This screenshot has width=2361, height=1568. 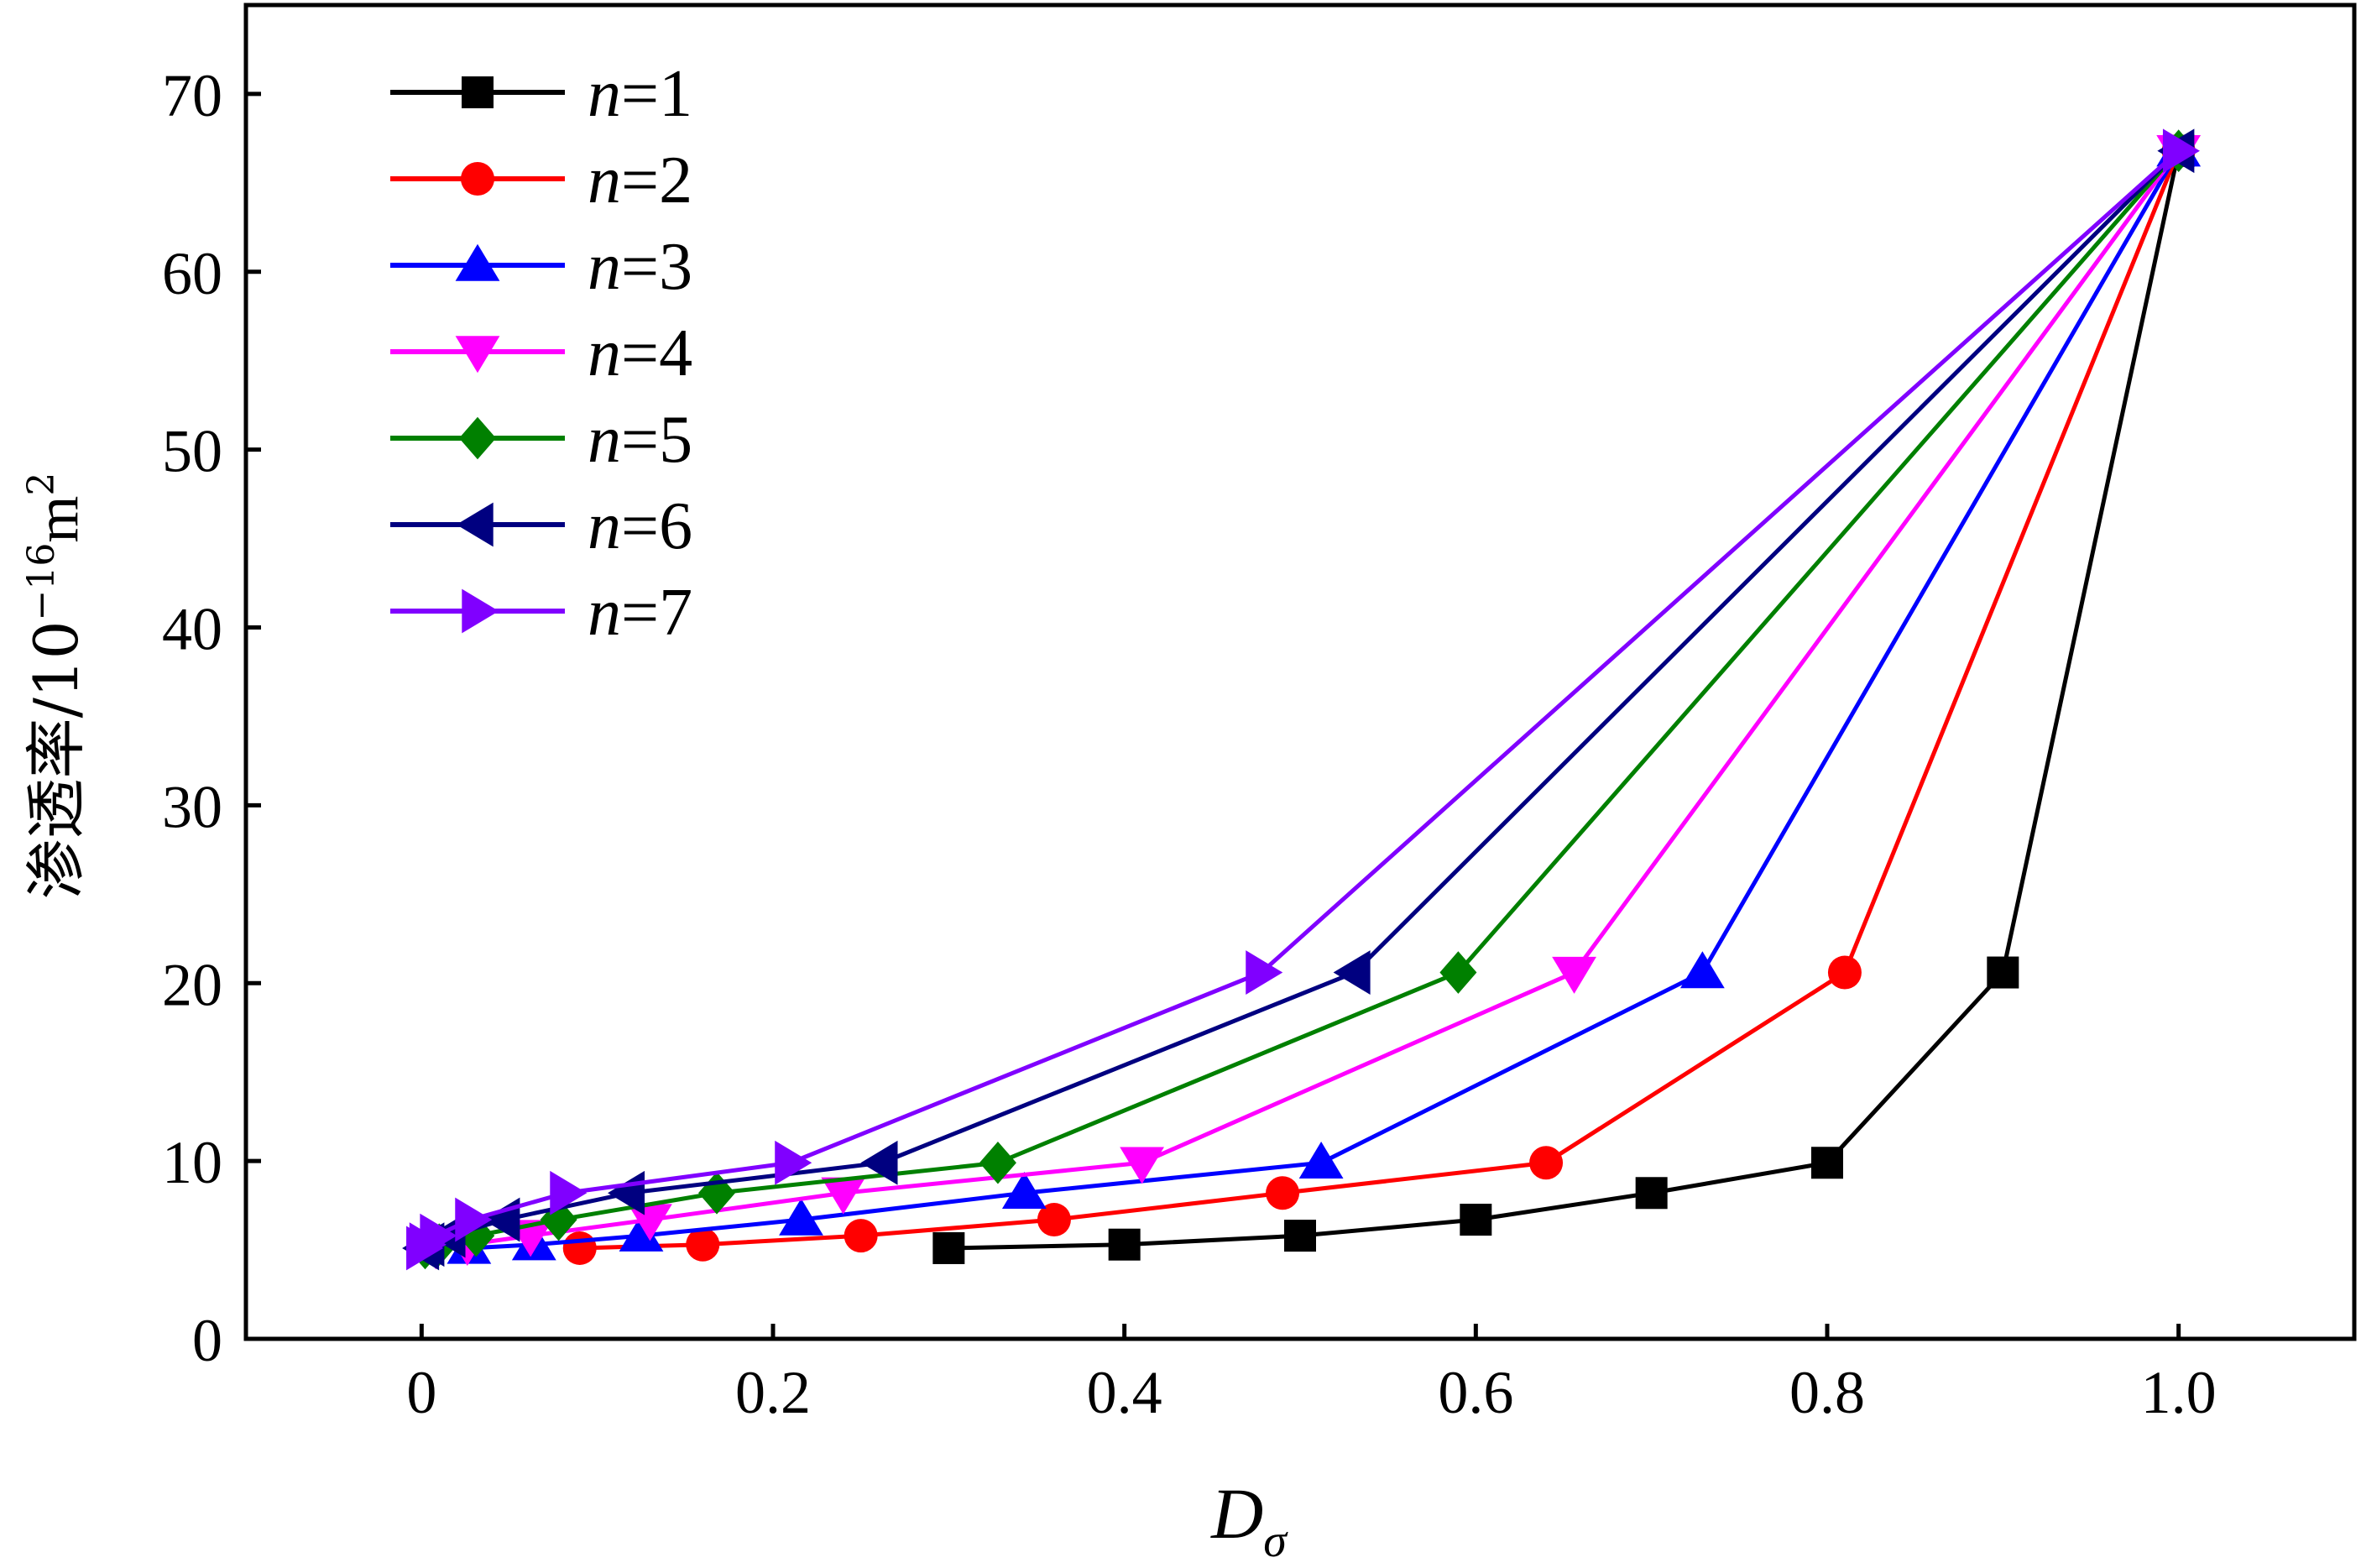 What do you see at coordinates (640, 94) in the screenshot?
I see `legend-label: n=1` at bounding box center [640, 94].